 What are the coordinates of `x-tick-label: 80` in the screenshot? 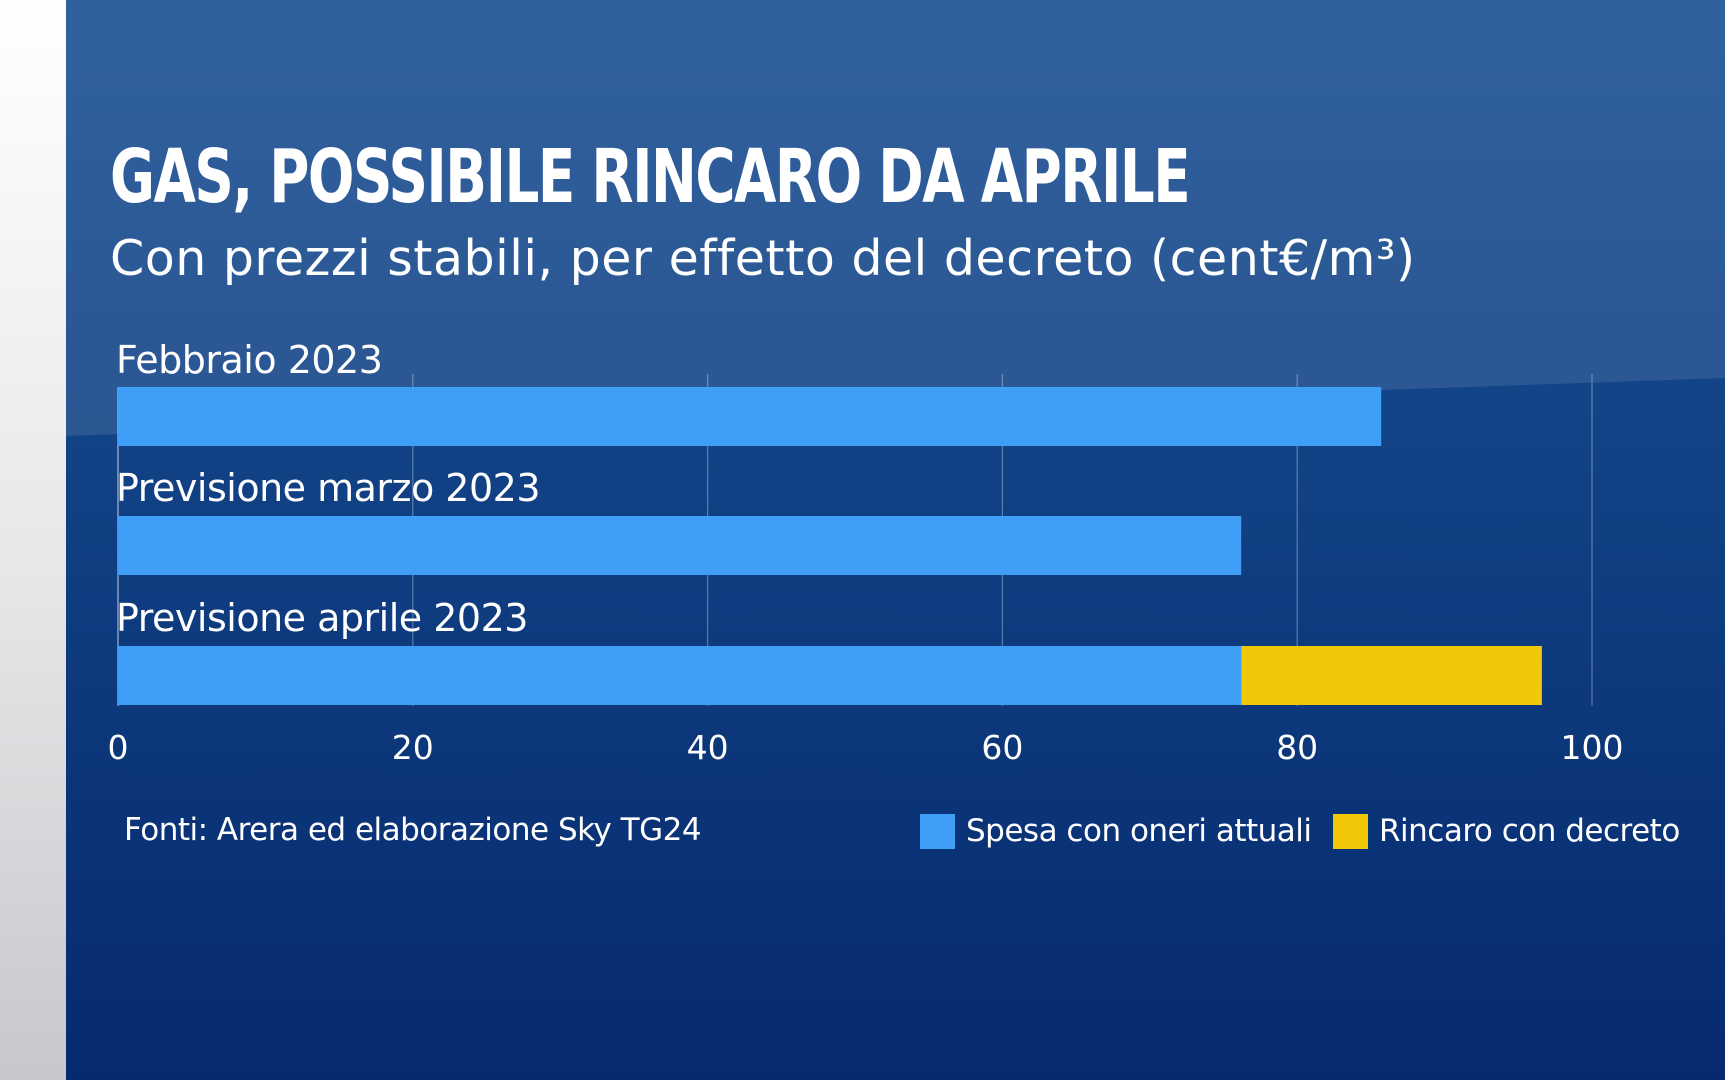 It's located at (1297, 747).